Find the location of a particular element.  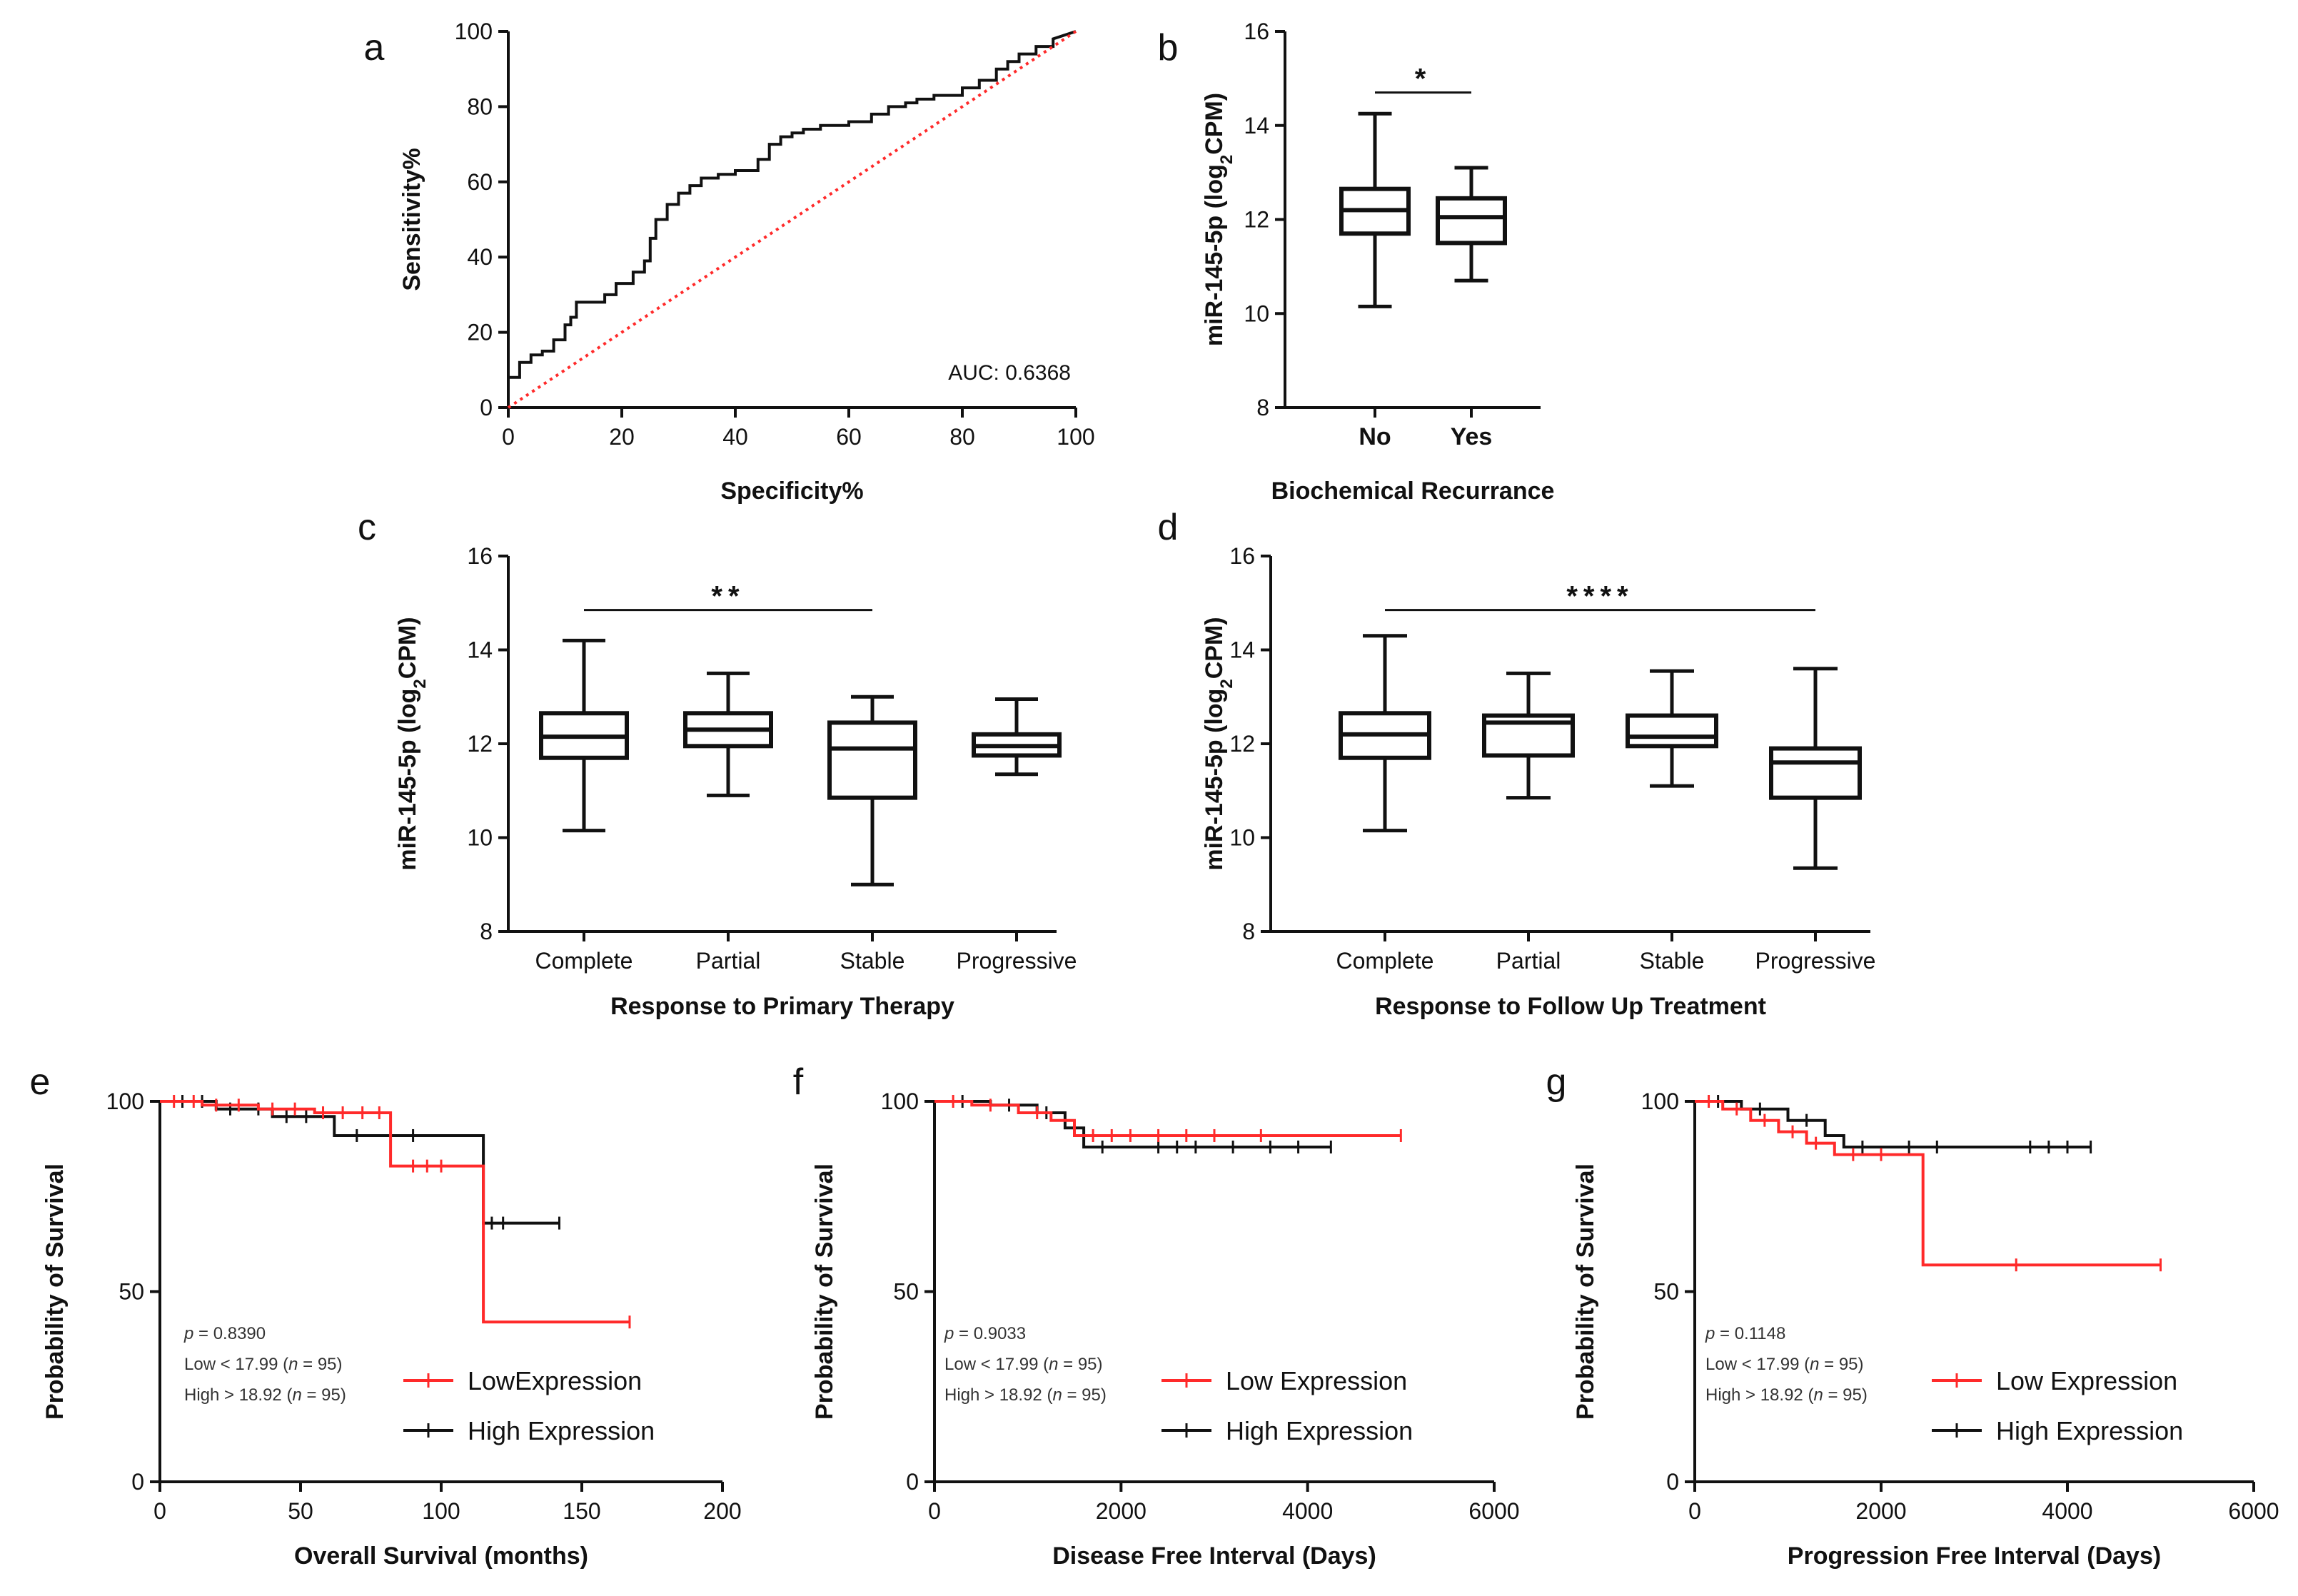

box-complete is located at coordinates (584, 735).